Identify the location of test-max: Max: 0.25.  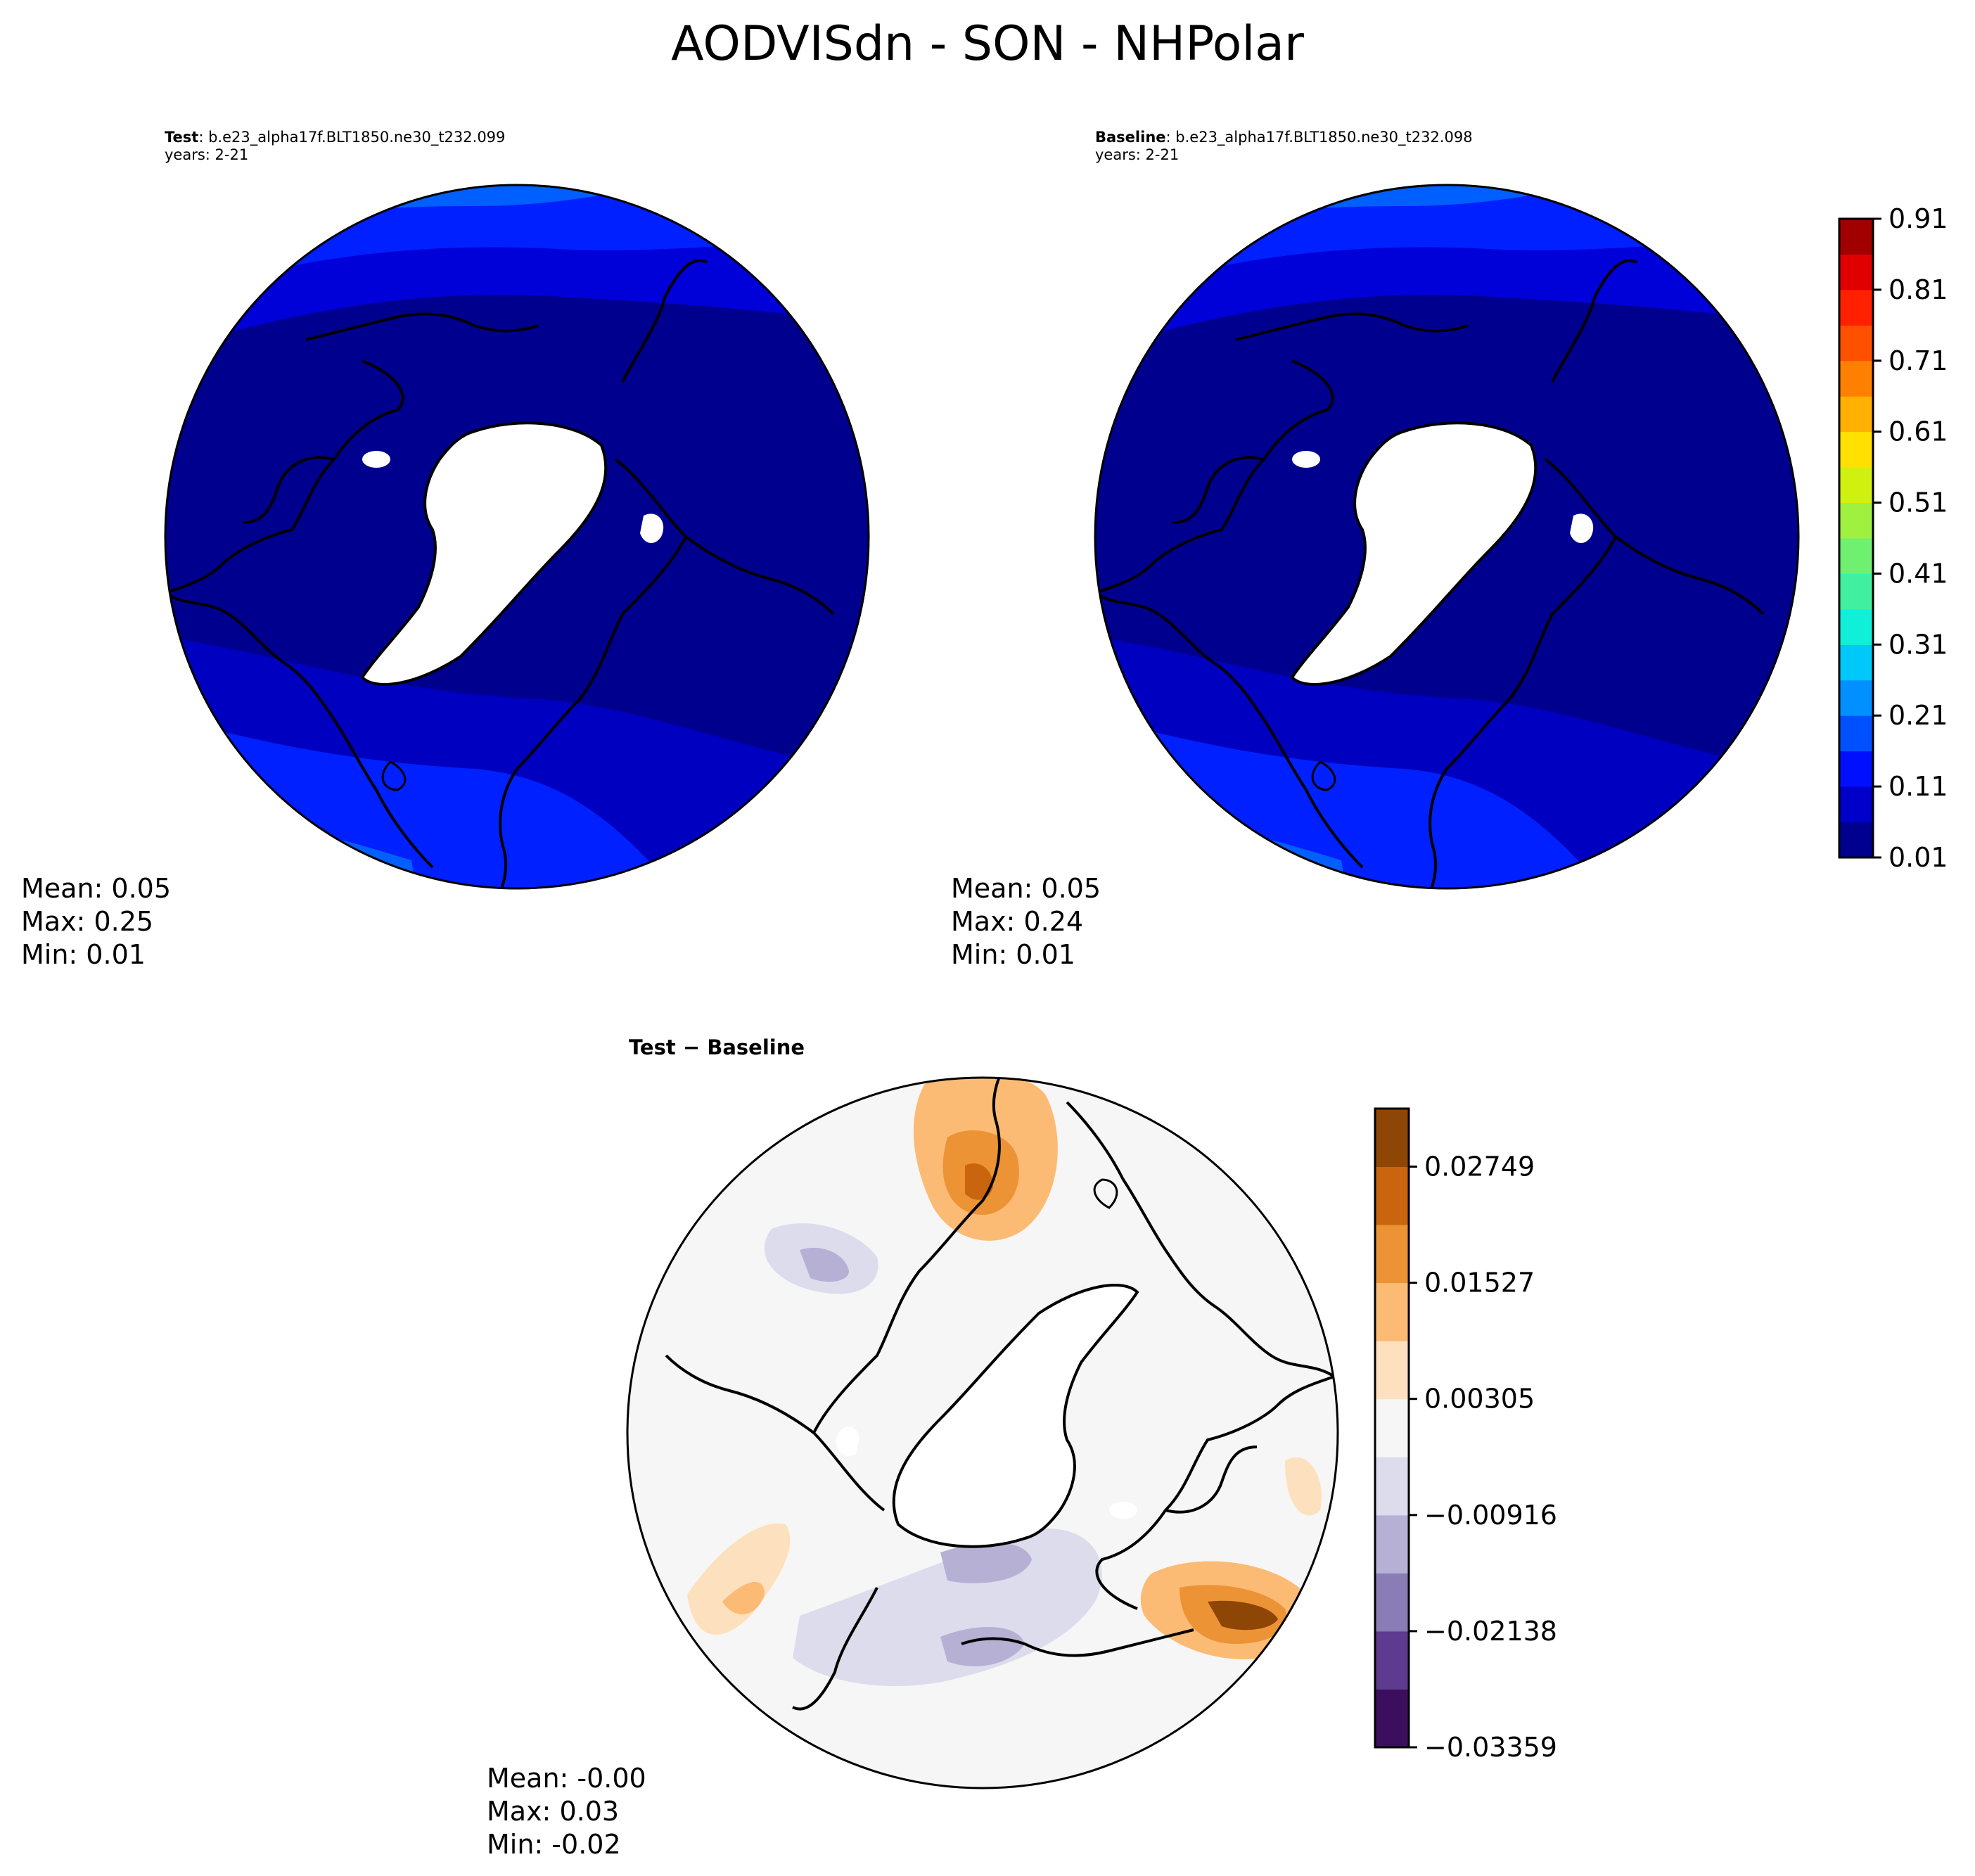
(87, 921).